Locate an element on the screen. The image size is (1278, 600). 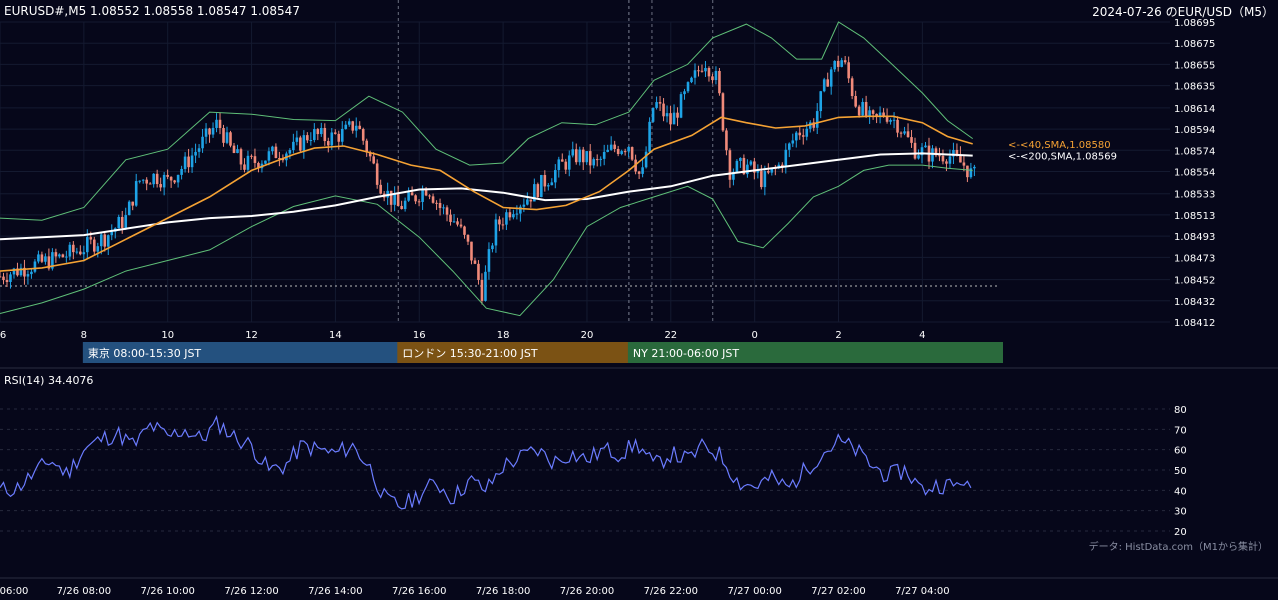
time-tick-label: 2 is located at coordinates (838, 335).